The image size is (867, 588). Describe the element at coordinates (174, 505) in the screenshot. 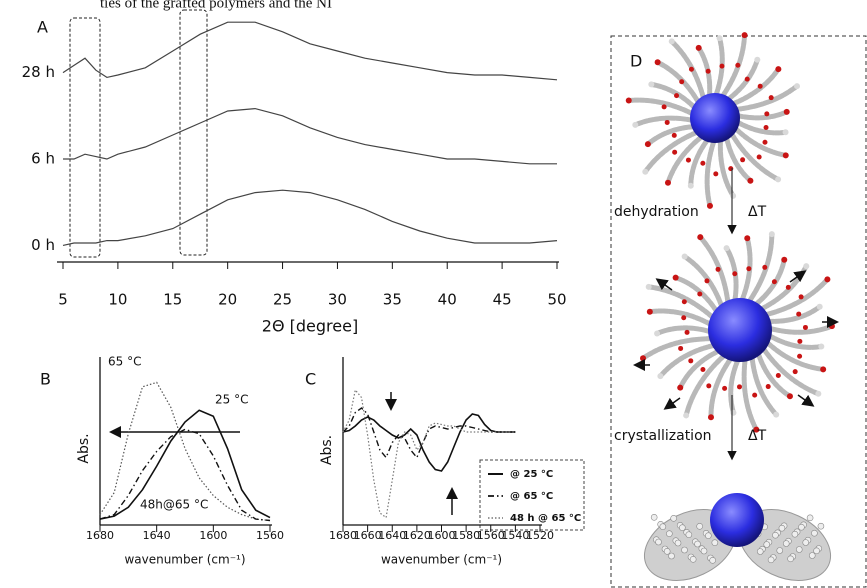

I see `series-label: 48h@65 °C` at that location.